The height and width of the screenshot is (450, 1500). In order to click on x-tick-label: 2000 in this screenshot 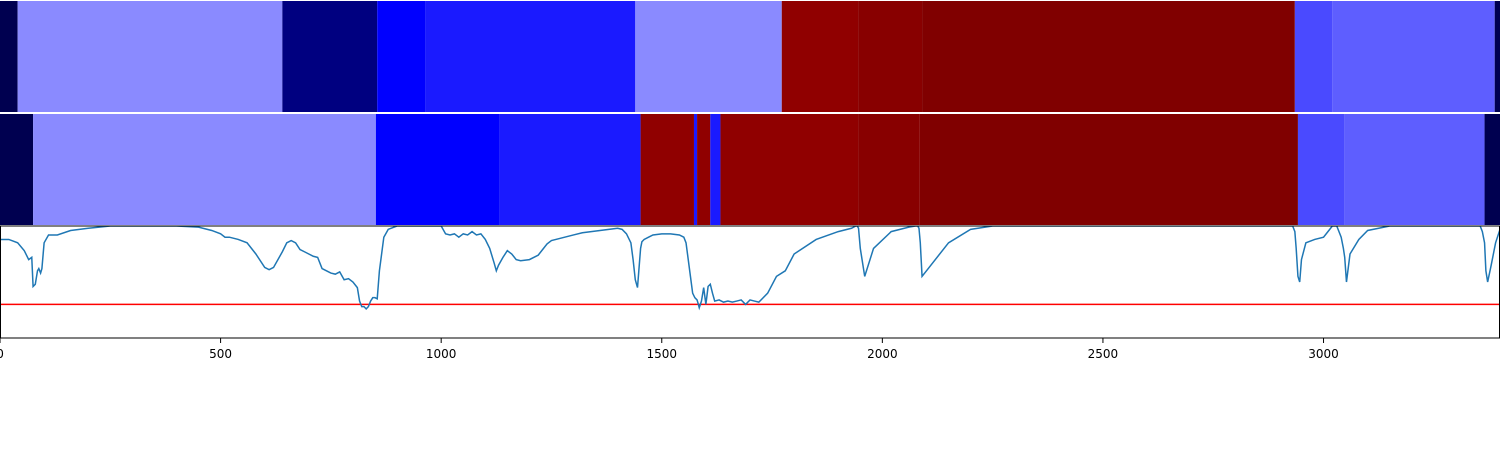, I will do `click(882, 354)`.